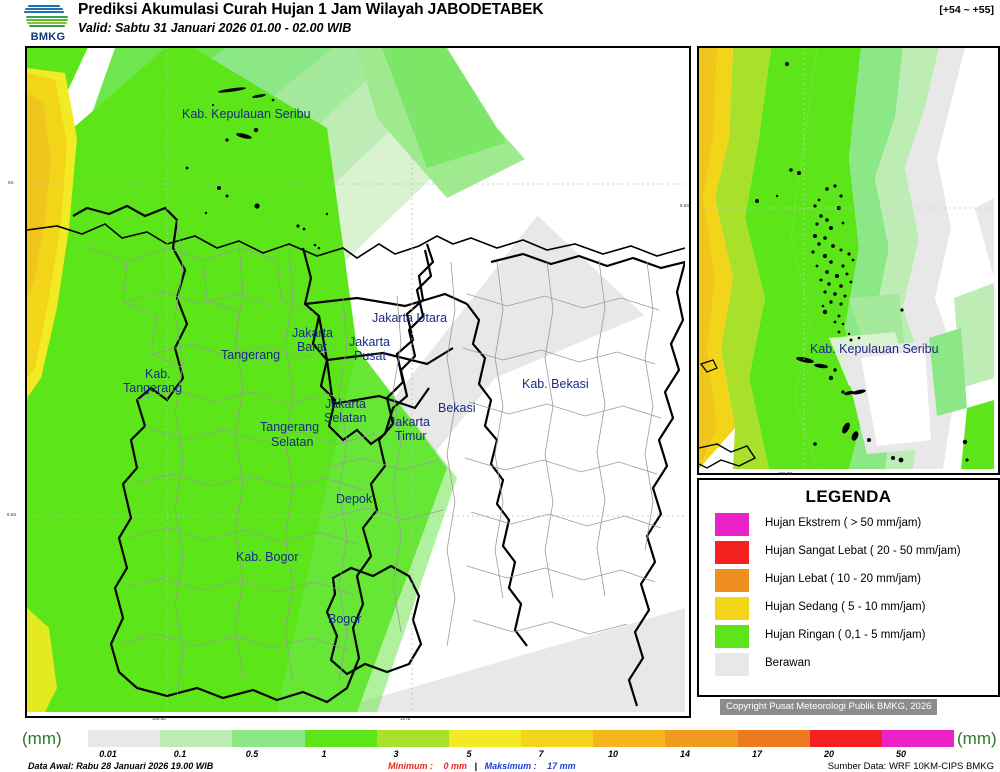  Describe the element at coordinates (901, 754) in the screenshot. I see `colorbar-tick: 50` at that location.